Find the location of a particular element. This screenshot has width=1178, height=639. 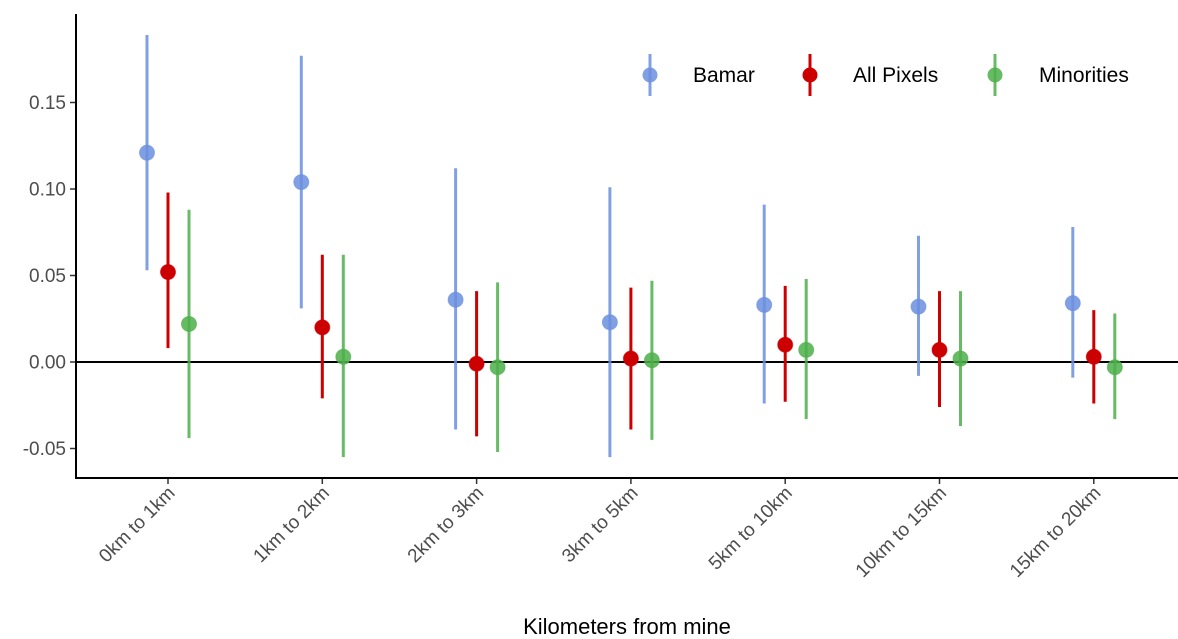

legend-label: Minorities is located at coordinates (1084, 75).